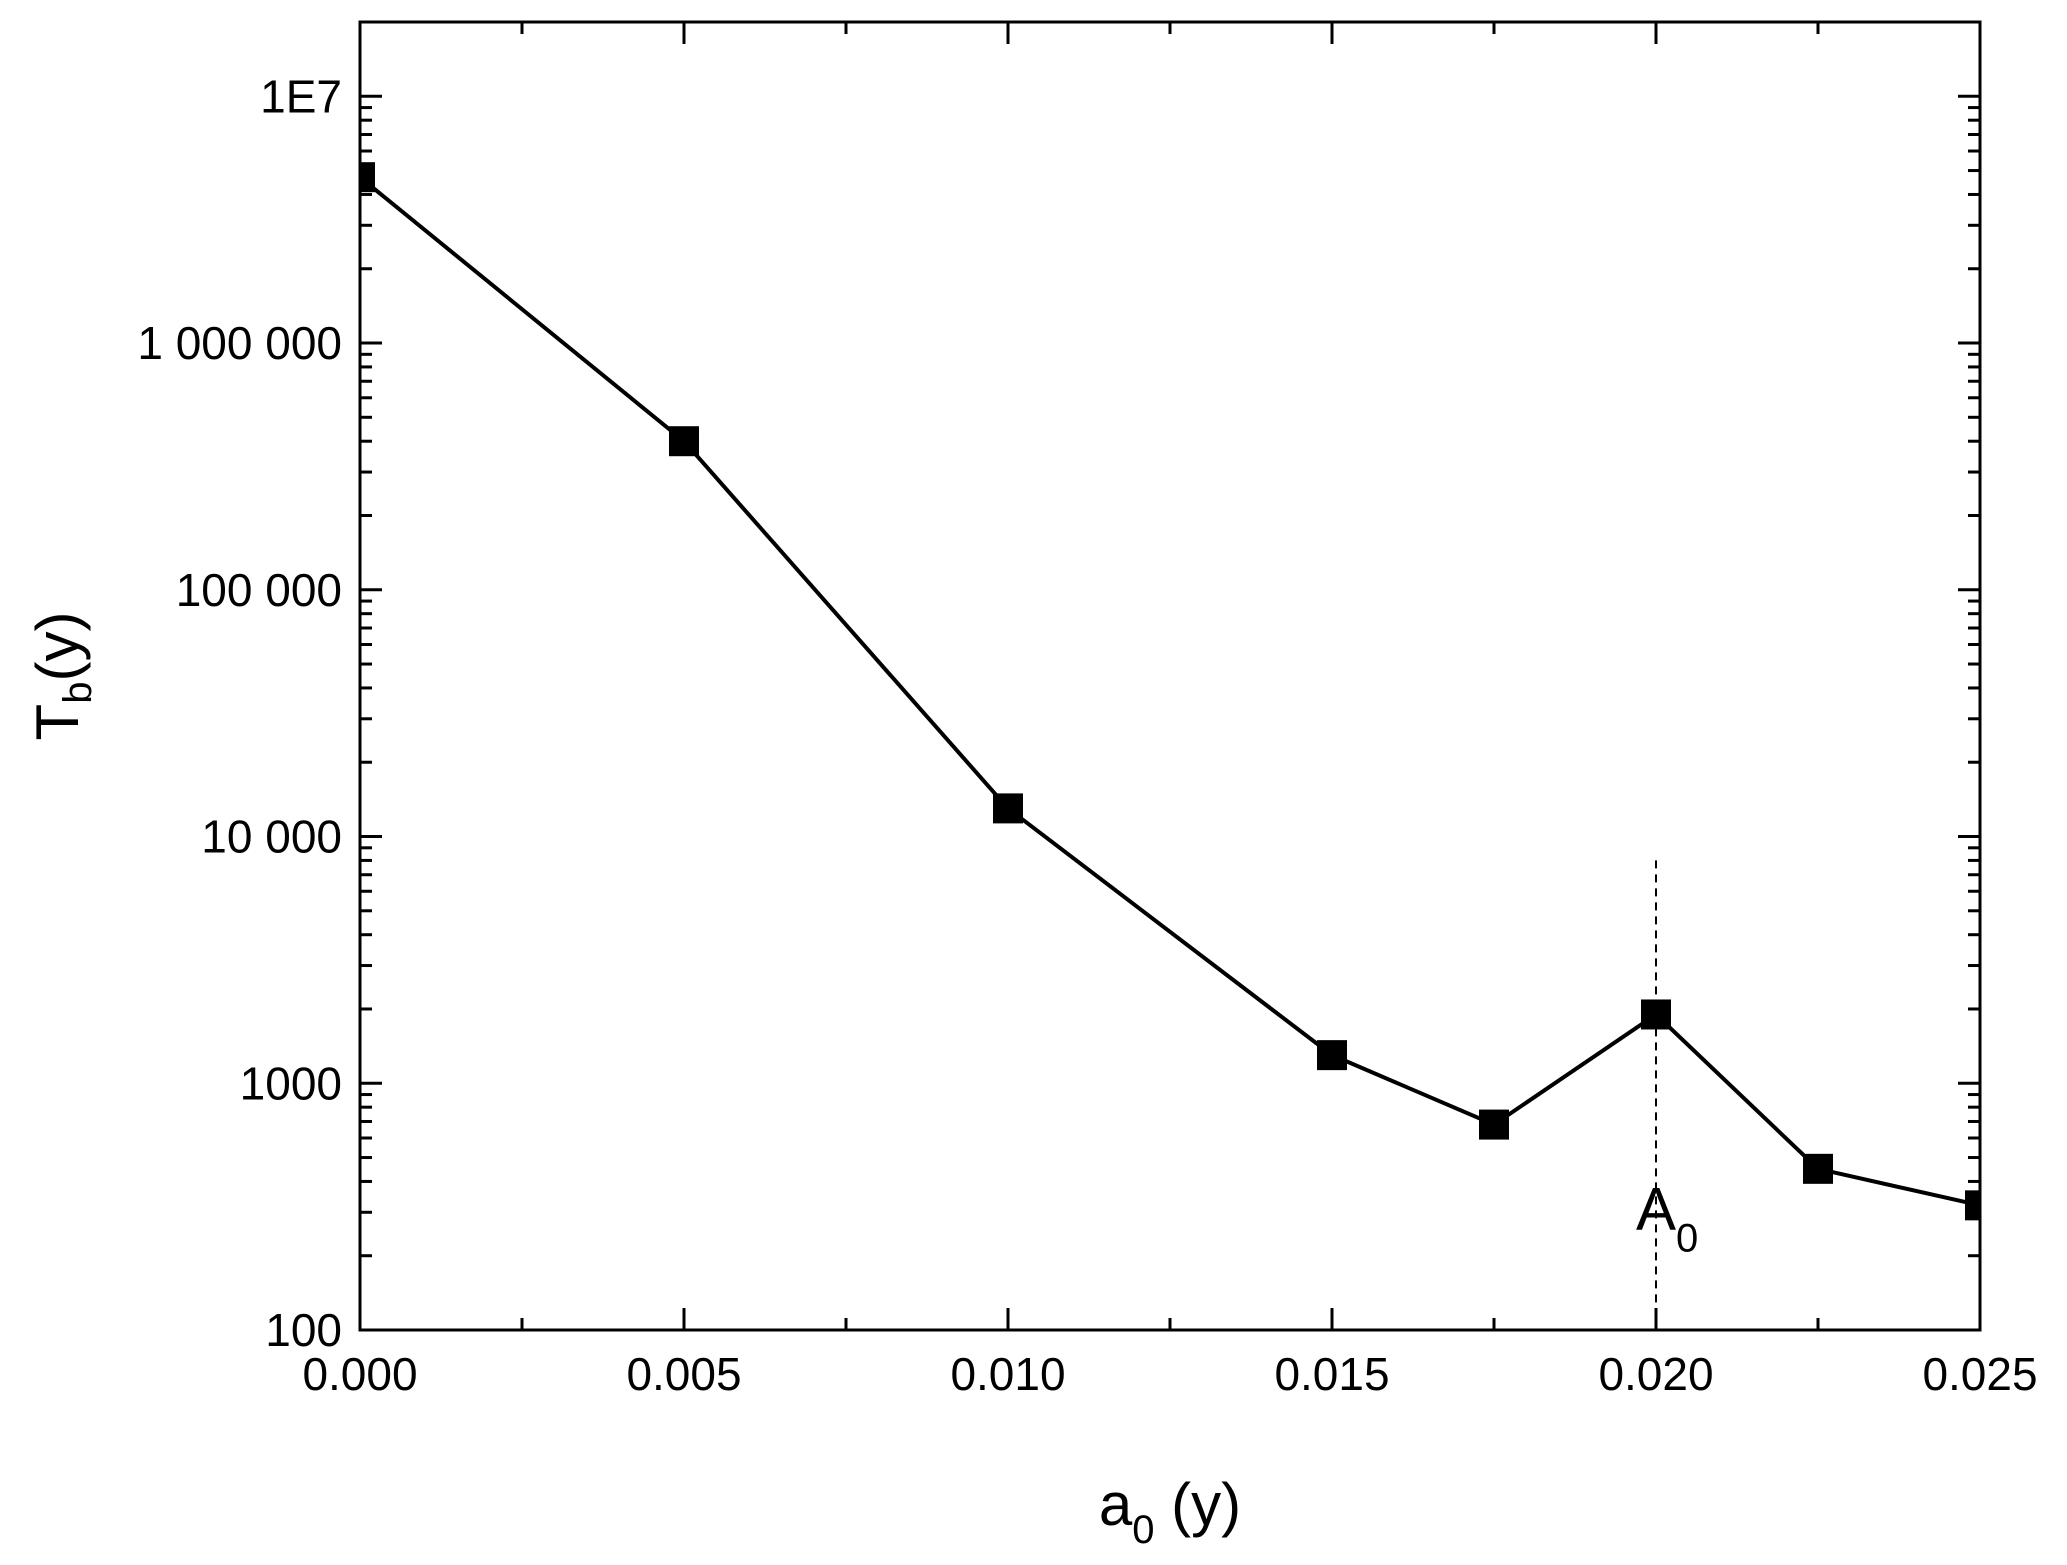 The height and width of the screenshot is (1565, 2067). I want to click on y-tick-labels: 100 1000 10 000 100 000 1 000 000 1E7, so click(239, 713).